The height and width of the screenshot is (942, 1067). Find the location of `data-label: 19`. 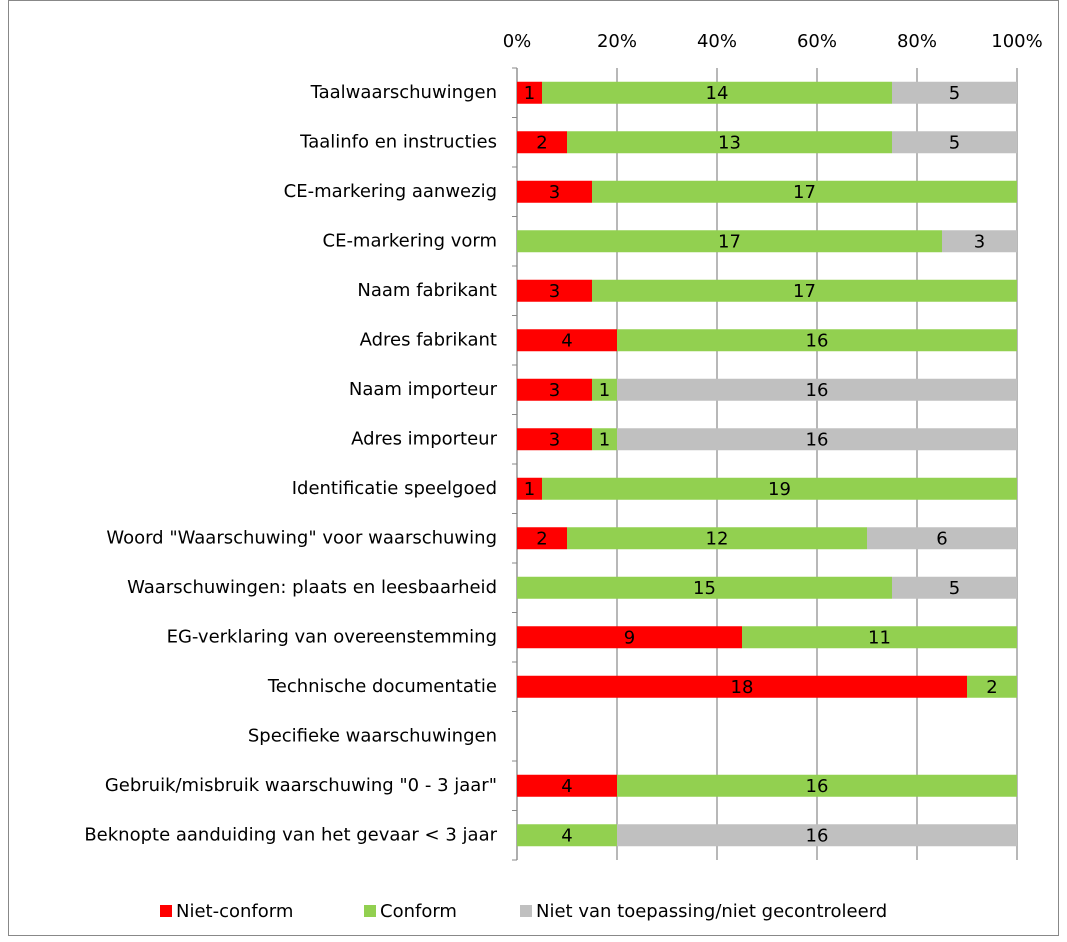

data-label: 19 is located at coordinates (779, 489).